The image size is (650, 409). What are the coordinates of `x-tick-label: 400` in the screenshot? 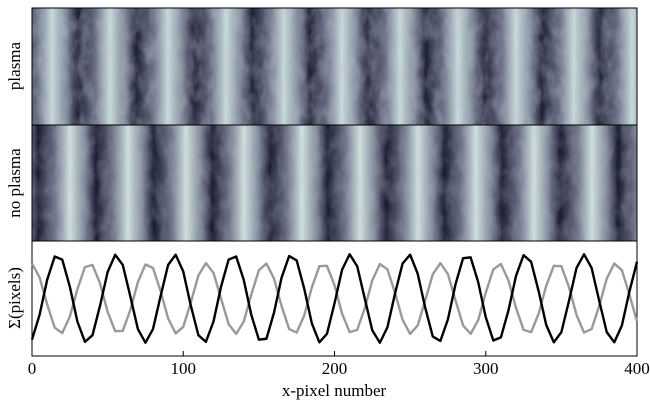 It's located at (637, 368).